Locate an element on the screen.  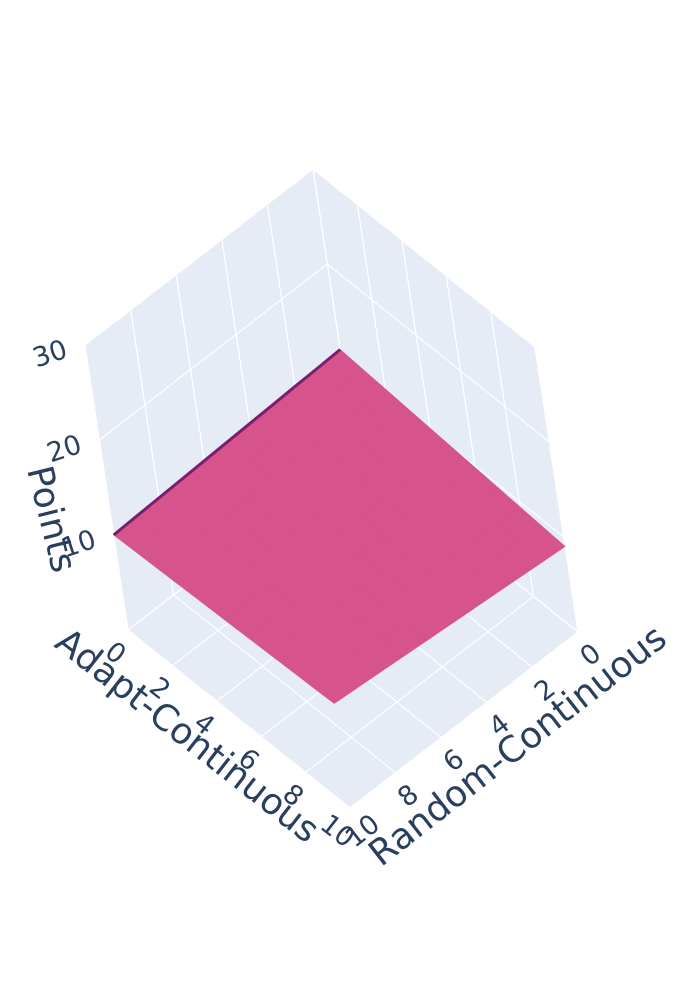
wall-grid-r is located at coordinates (106, 487).